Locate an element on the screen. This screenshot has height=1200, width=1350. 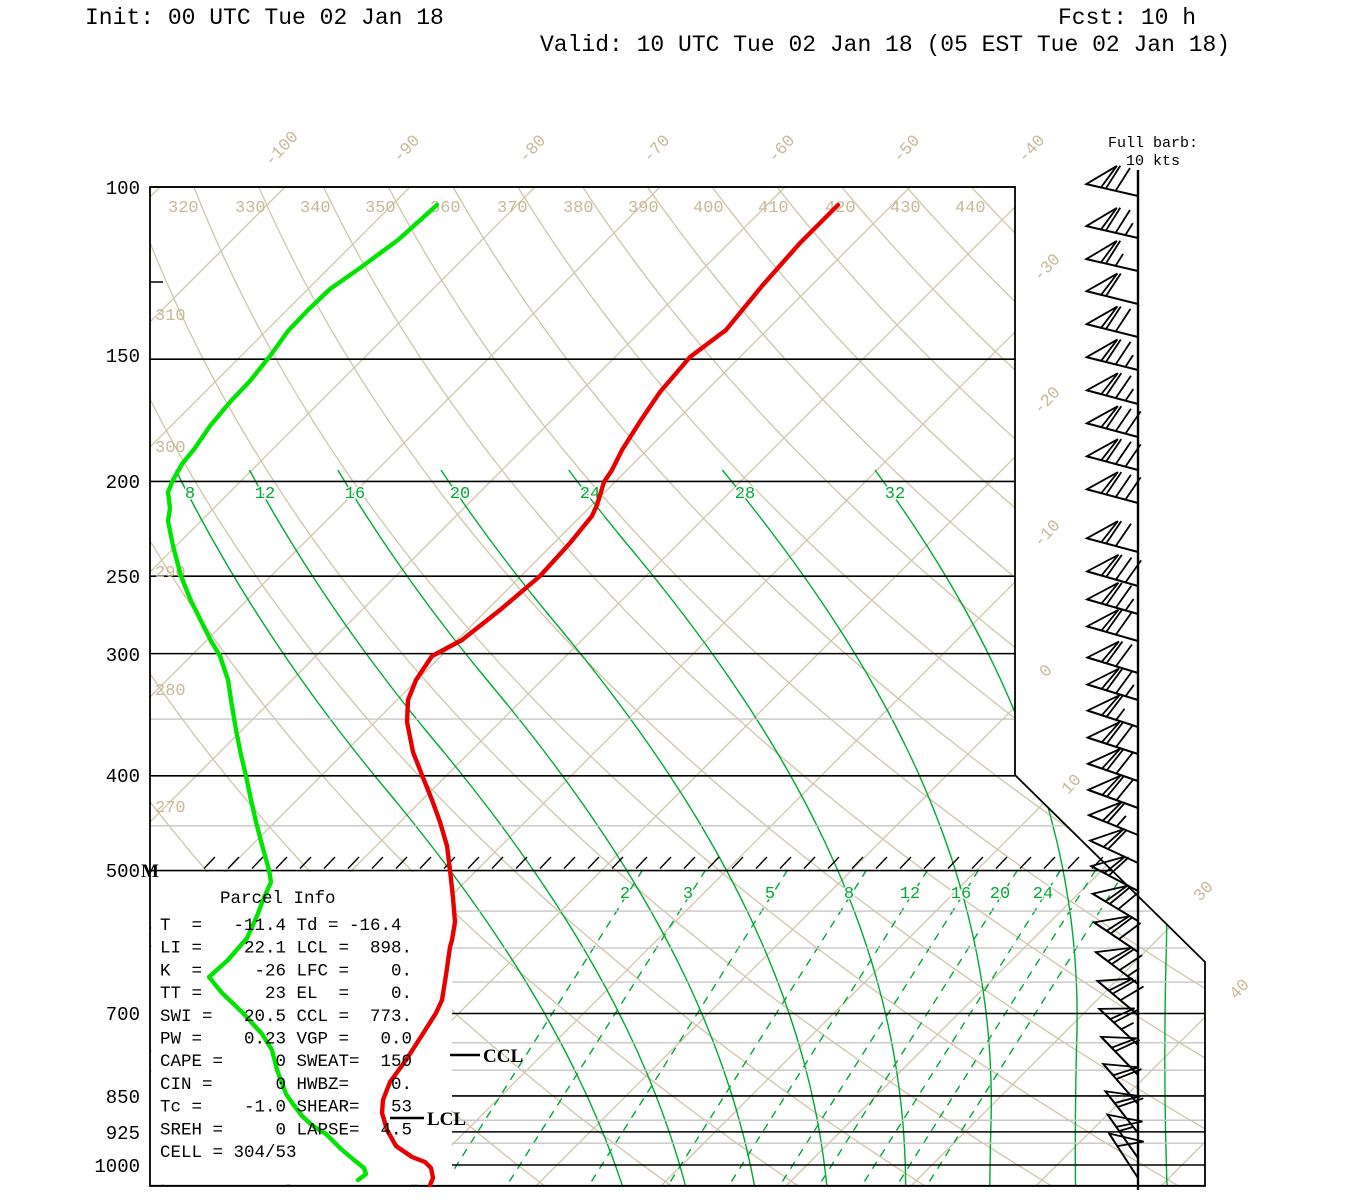
pressure-axis-label: 850 is located at coordinates (123, 1098).